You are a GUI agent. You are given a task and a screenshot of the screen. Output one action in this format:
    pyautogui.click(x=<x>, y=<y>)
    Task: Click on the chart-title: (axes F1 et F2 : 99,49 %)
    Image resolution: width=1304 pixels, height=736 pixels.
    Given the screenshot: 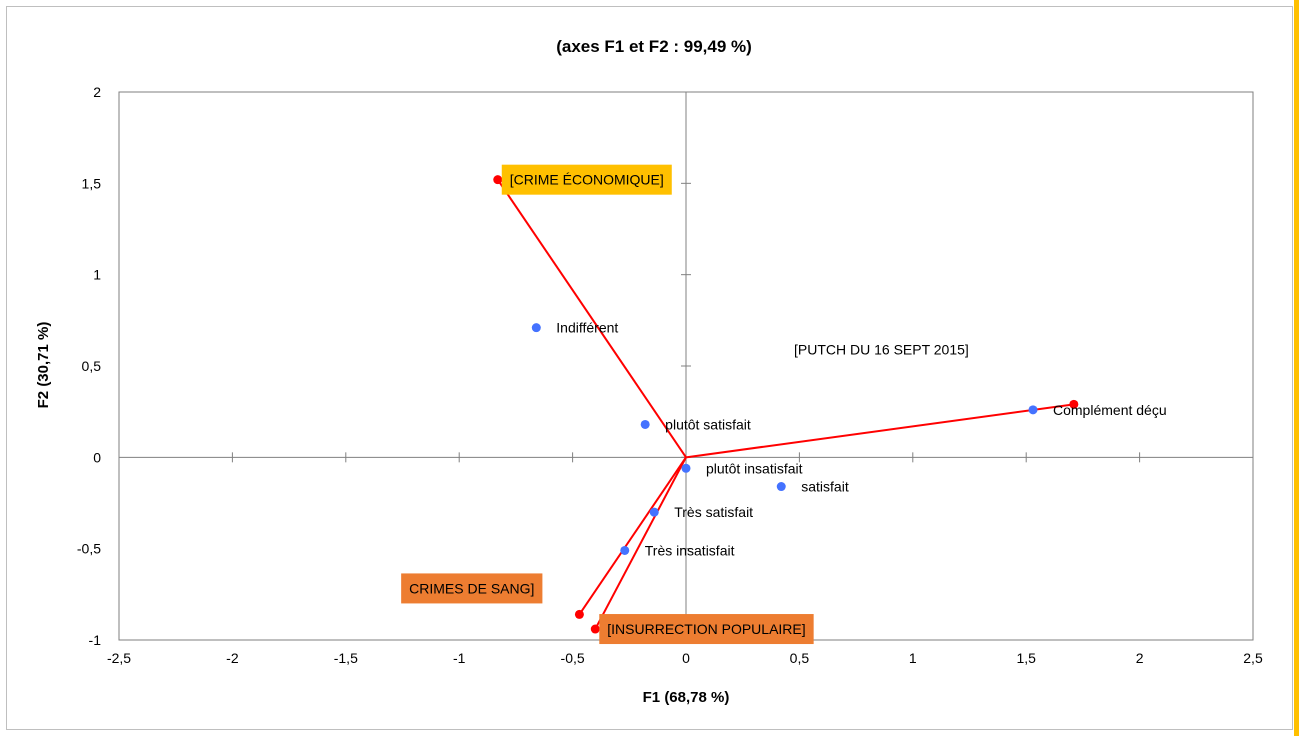 What is the action you would take?
    pyautogui.click(x=654, y=46)
    